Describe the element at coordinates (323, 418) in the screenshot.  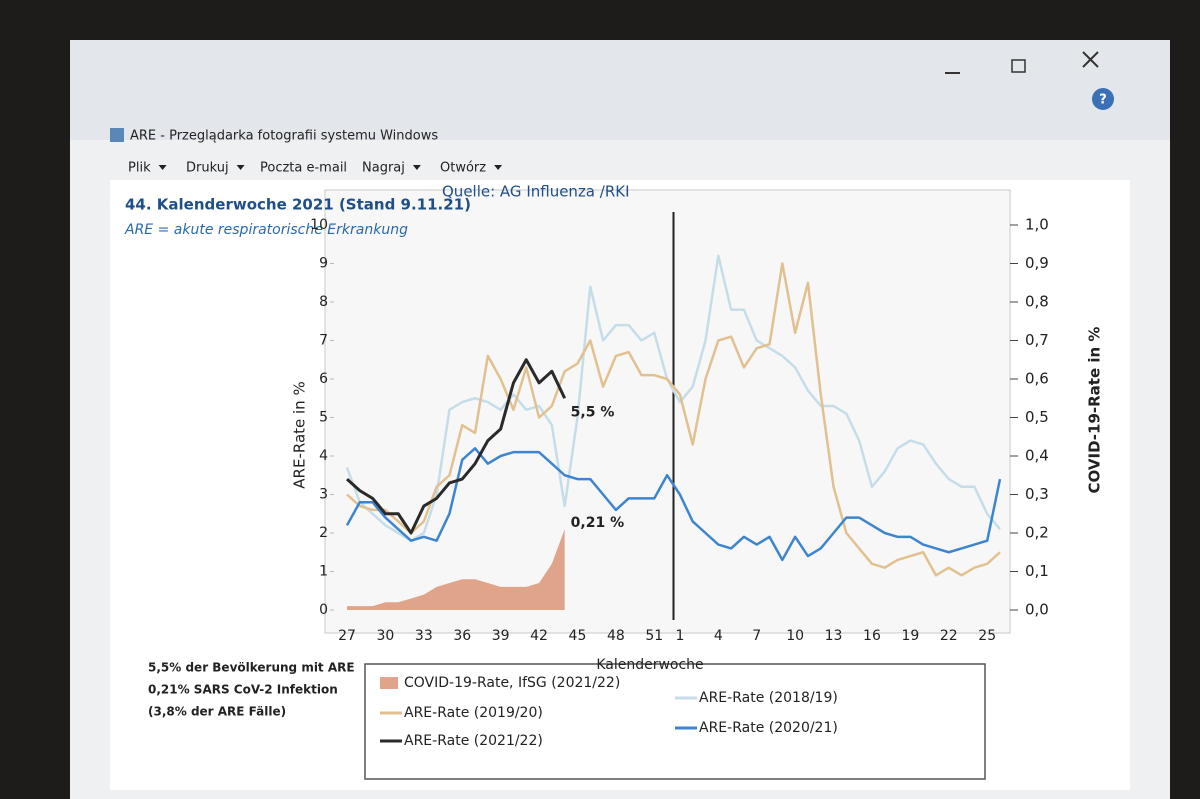
I see `y-tick-label: 5` at that location.